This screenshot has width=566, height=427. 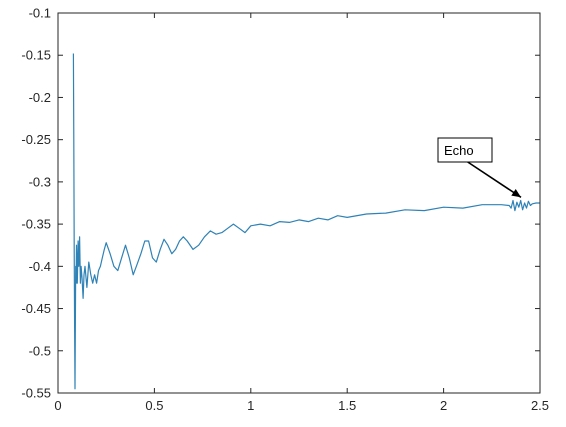 I want to click on y-tick-label: -0.55, so click(x=36, y=393).